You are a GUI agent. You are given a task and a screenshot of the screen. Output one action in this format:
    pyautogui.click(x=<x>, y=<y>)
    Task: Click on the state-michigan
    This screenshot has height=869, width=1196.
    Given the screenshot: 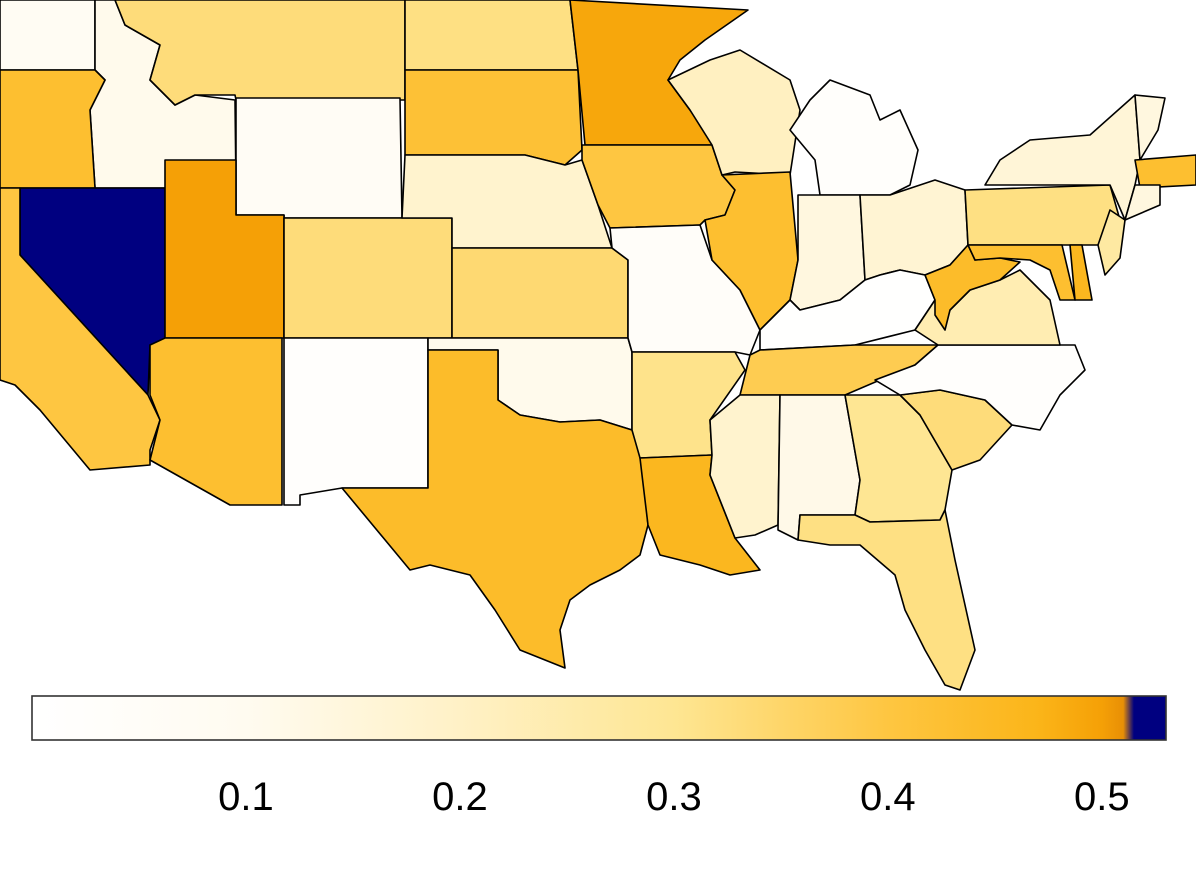 What is the action you would take?
    pyautogui.click(x=854, y=137)
    